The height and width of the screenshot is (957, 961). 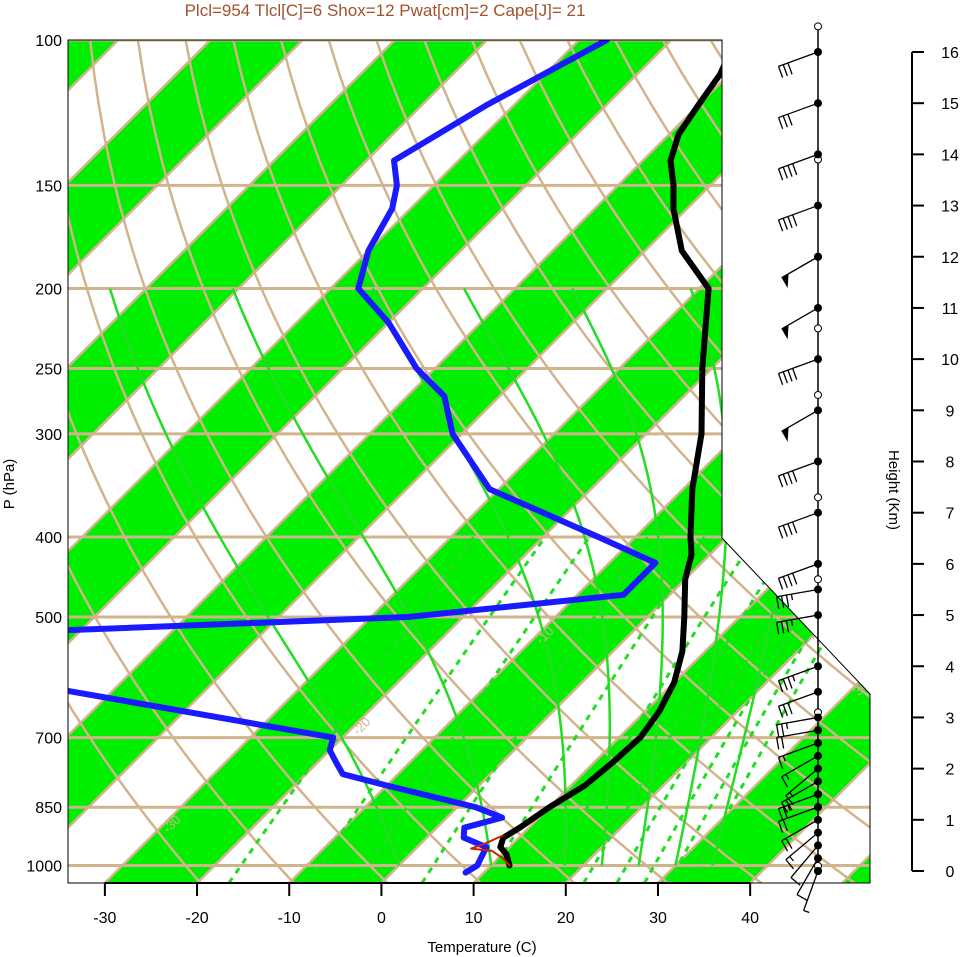 What do you see at coordinates (48, 186) in the screenshot?
I see `pressure-tick-label: 150` at bounding box center [48, 186].